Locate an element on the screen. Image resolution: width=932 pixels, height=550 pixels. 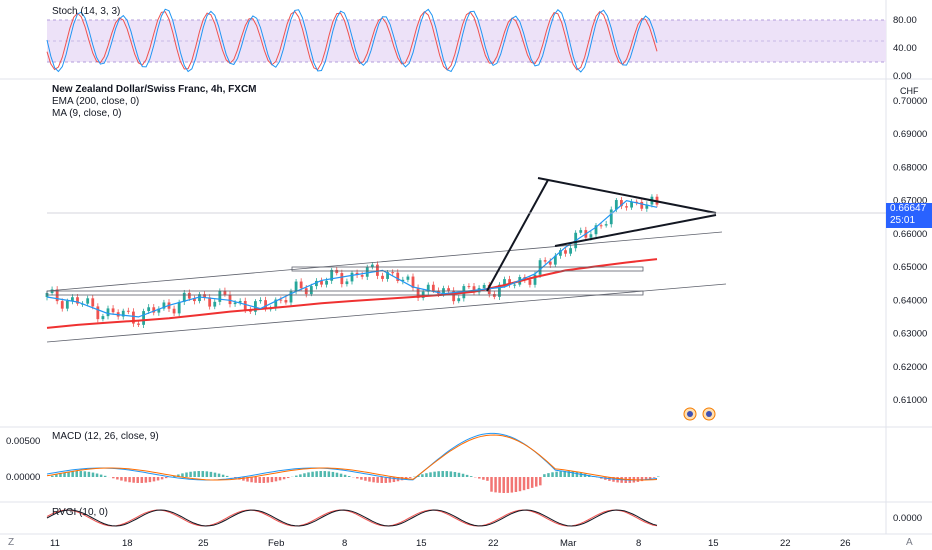
stoch-legend: Stoch (14, 3, 3) is located at coordinates (86, 11).